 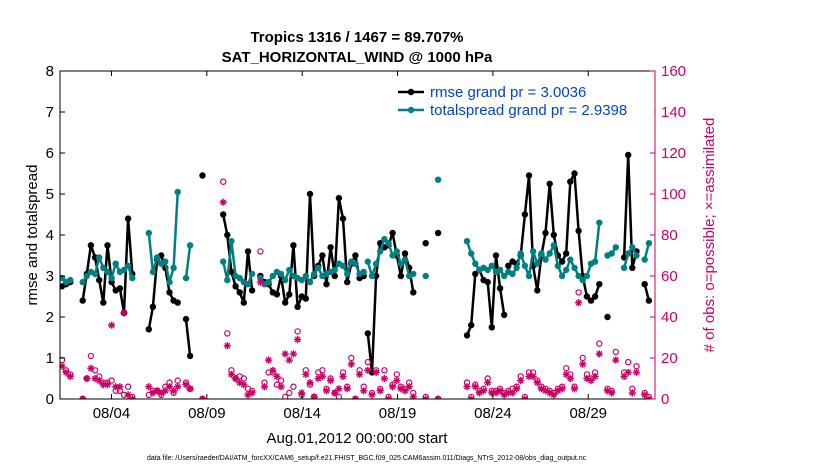 I want to click on x-tick-label: 08/19, so click(x=398, y=413).